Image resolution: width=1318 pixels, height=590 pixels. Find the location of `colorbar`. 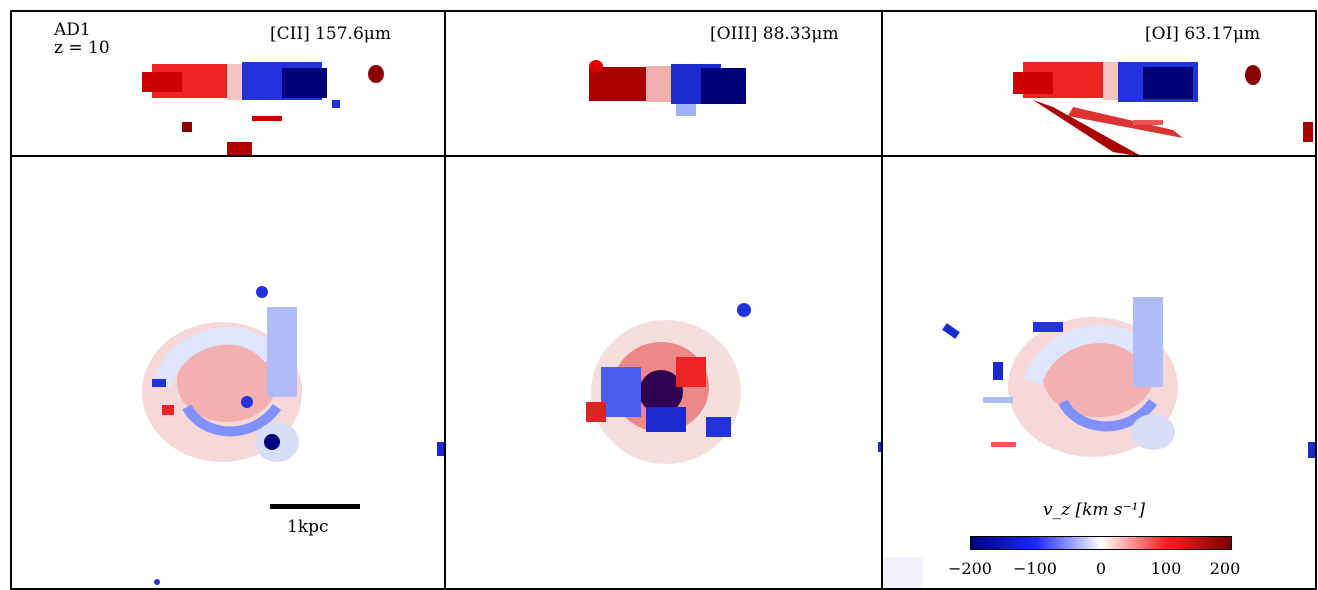

colorbar is located at coordinates (1101, 543).